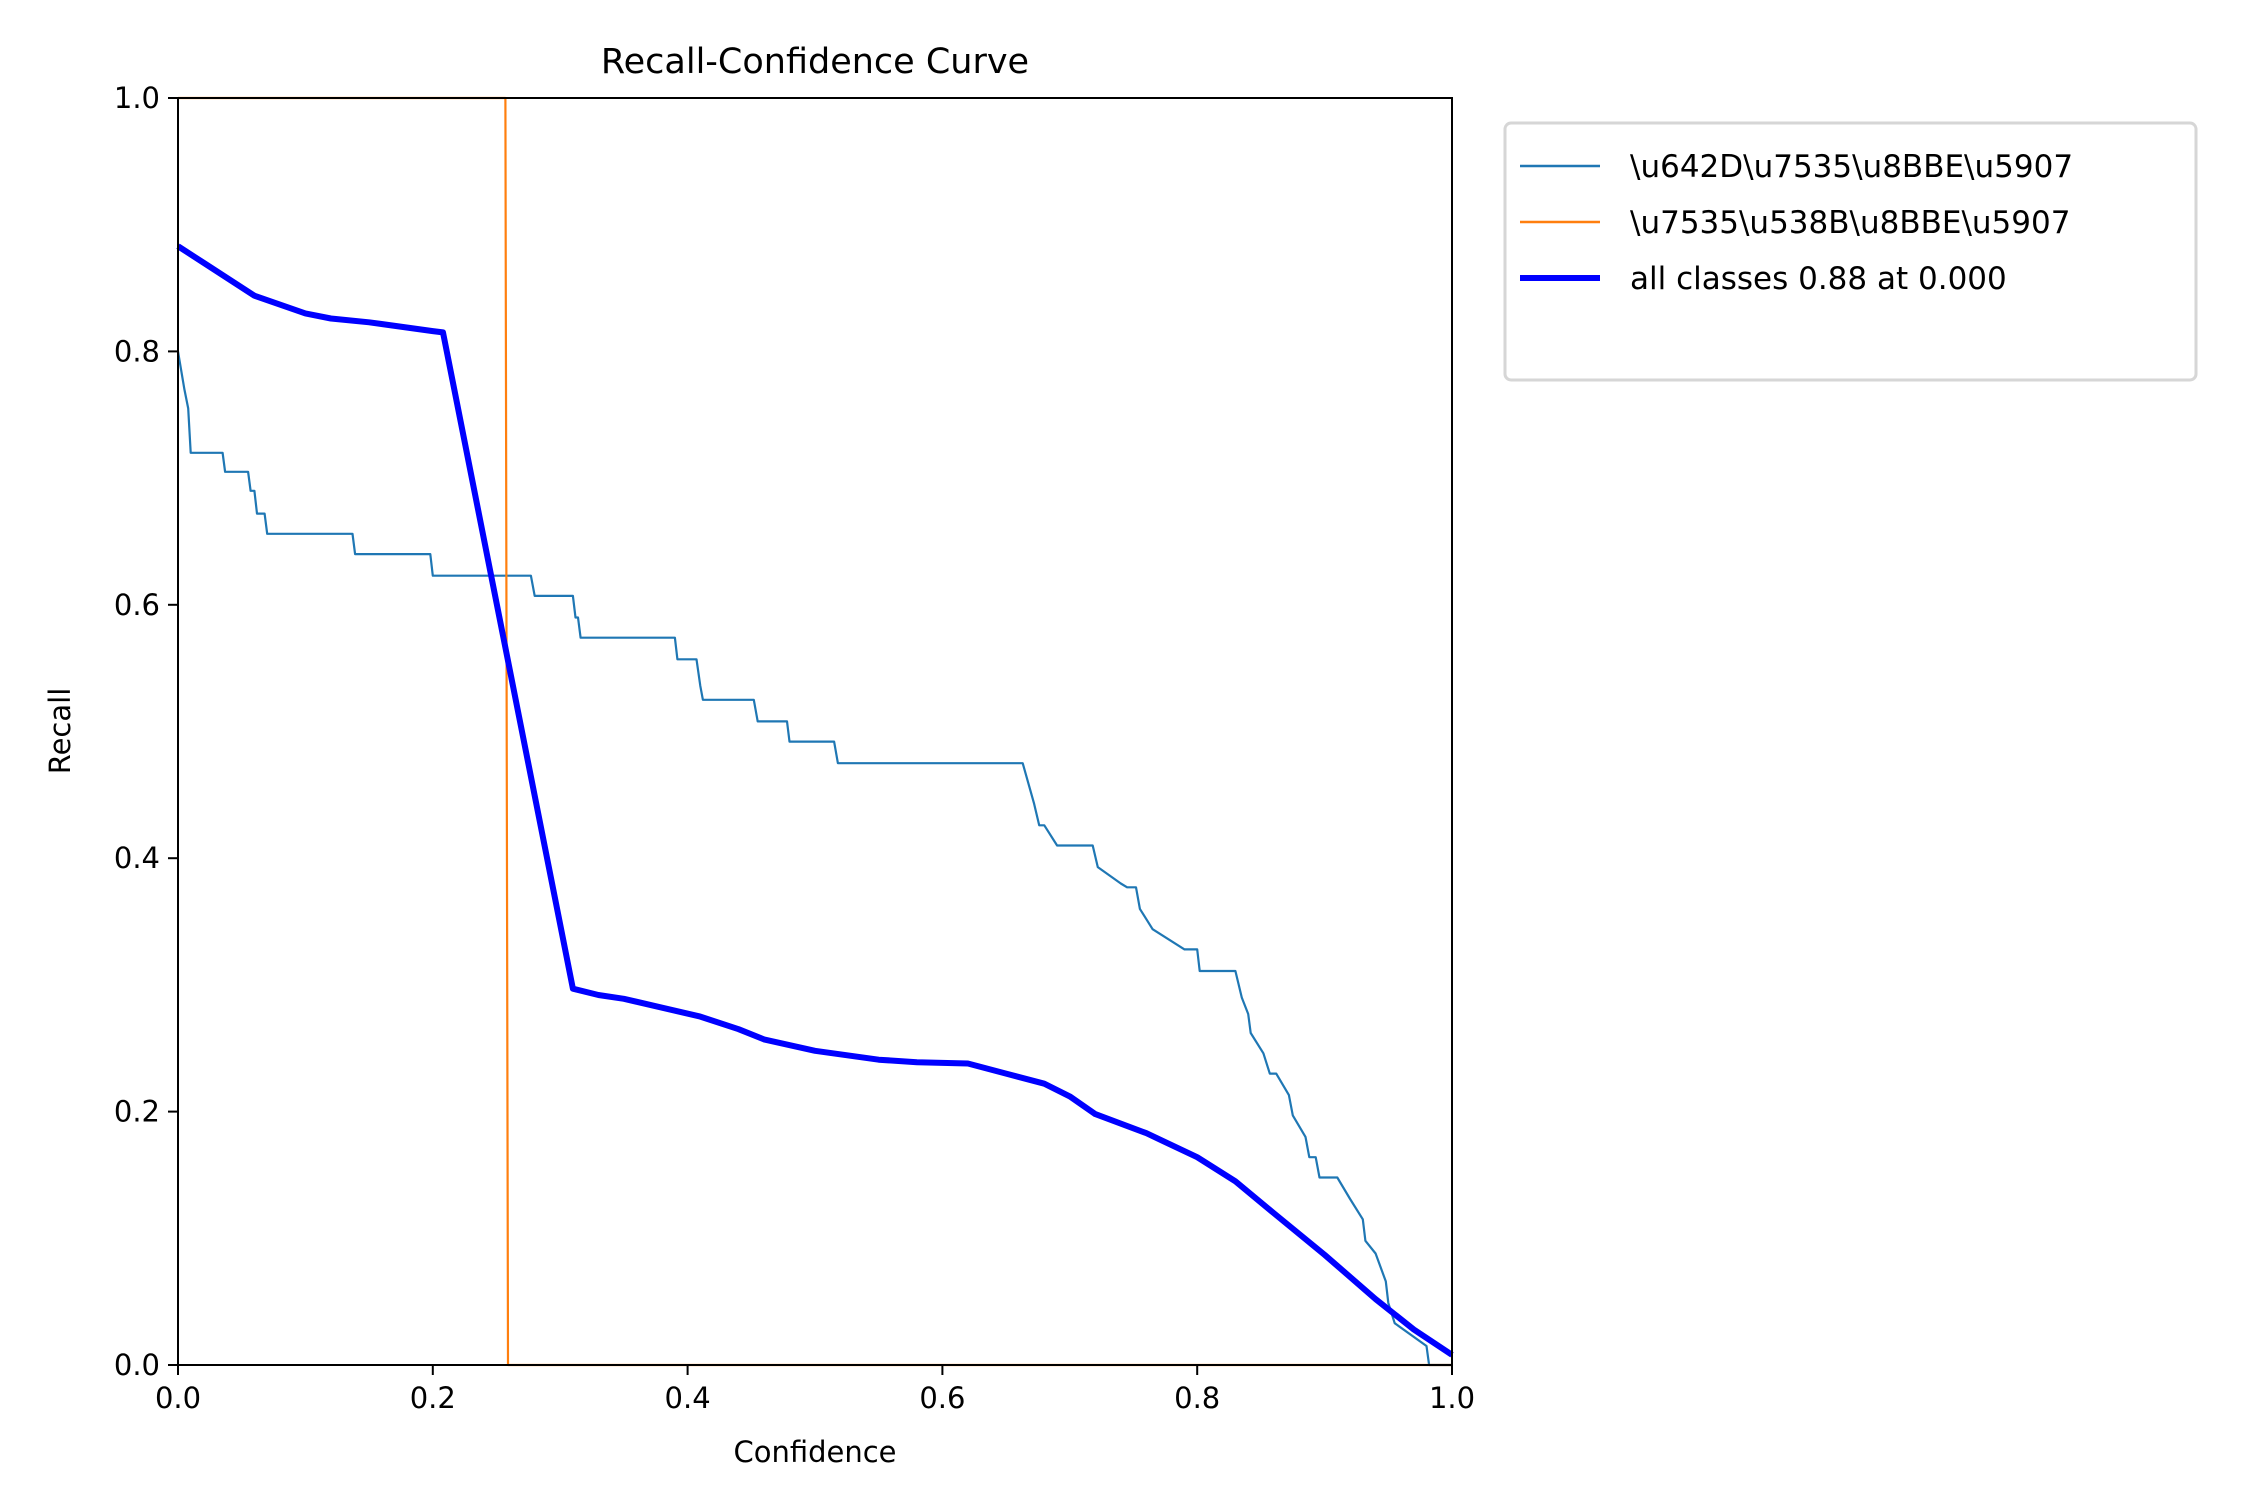  What do you see at coordinates (1818, 279) in the screenshot?
I see `legend-label-2: all classes 0.88 at 0.000` at bounding box center [1818, 279].